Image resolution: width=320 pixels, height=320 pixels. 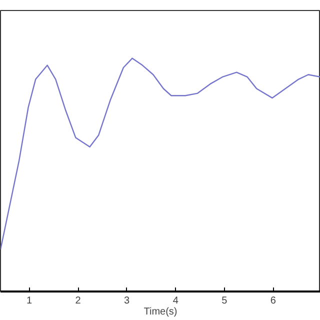 What do you see at coordinates (161, 312) in the screenshot?
I see `x-axis-title: Time(s)` at bounding box center [161, 312].